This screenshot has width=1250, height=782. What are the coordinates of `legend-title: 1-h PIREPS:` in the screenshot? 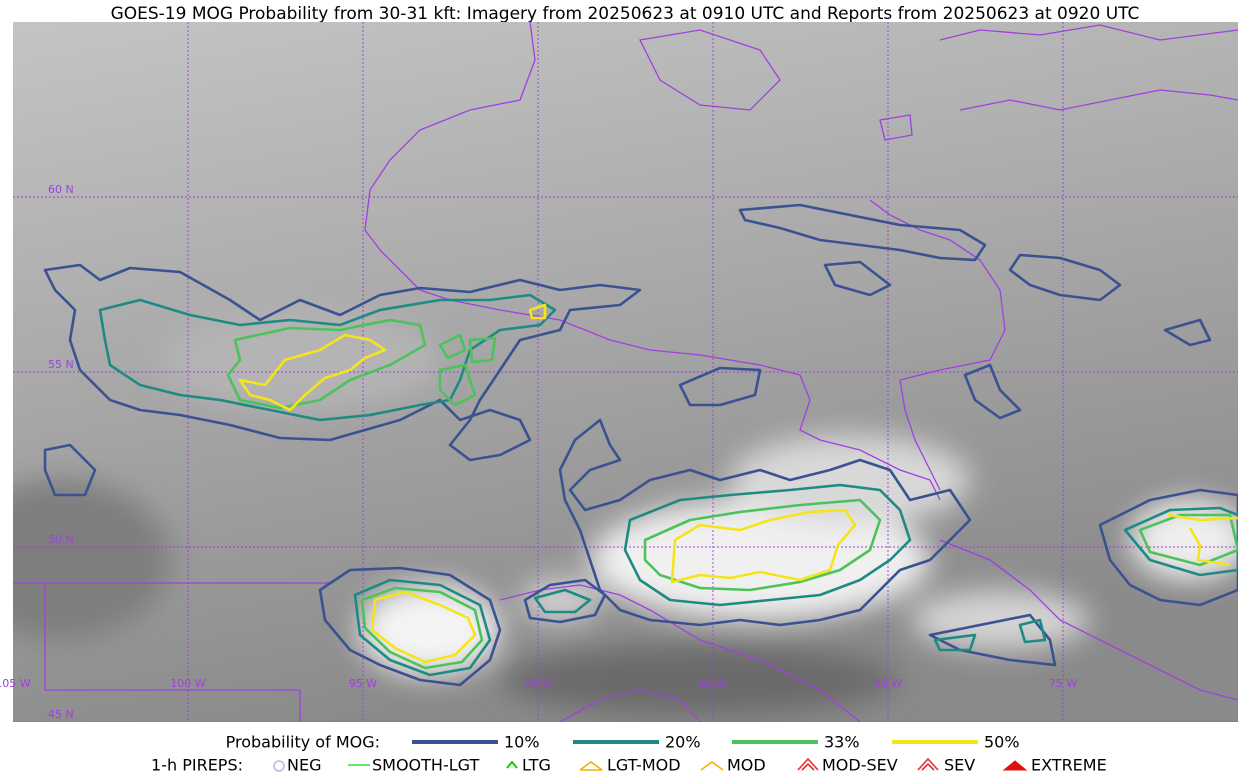 It's located at (197, 765).